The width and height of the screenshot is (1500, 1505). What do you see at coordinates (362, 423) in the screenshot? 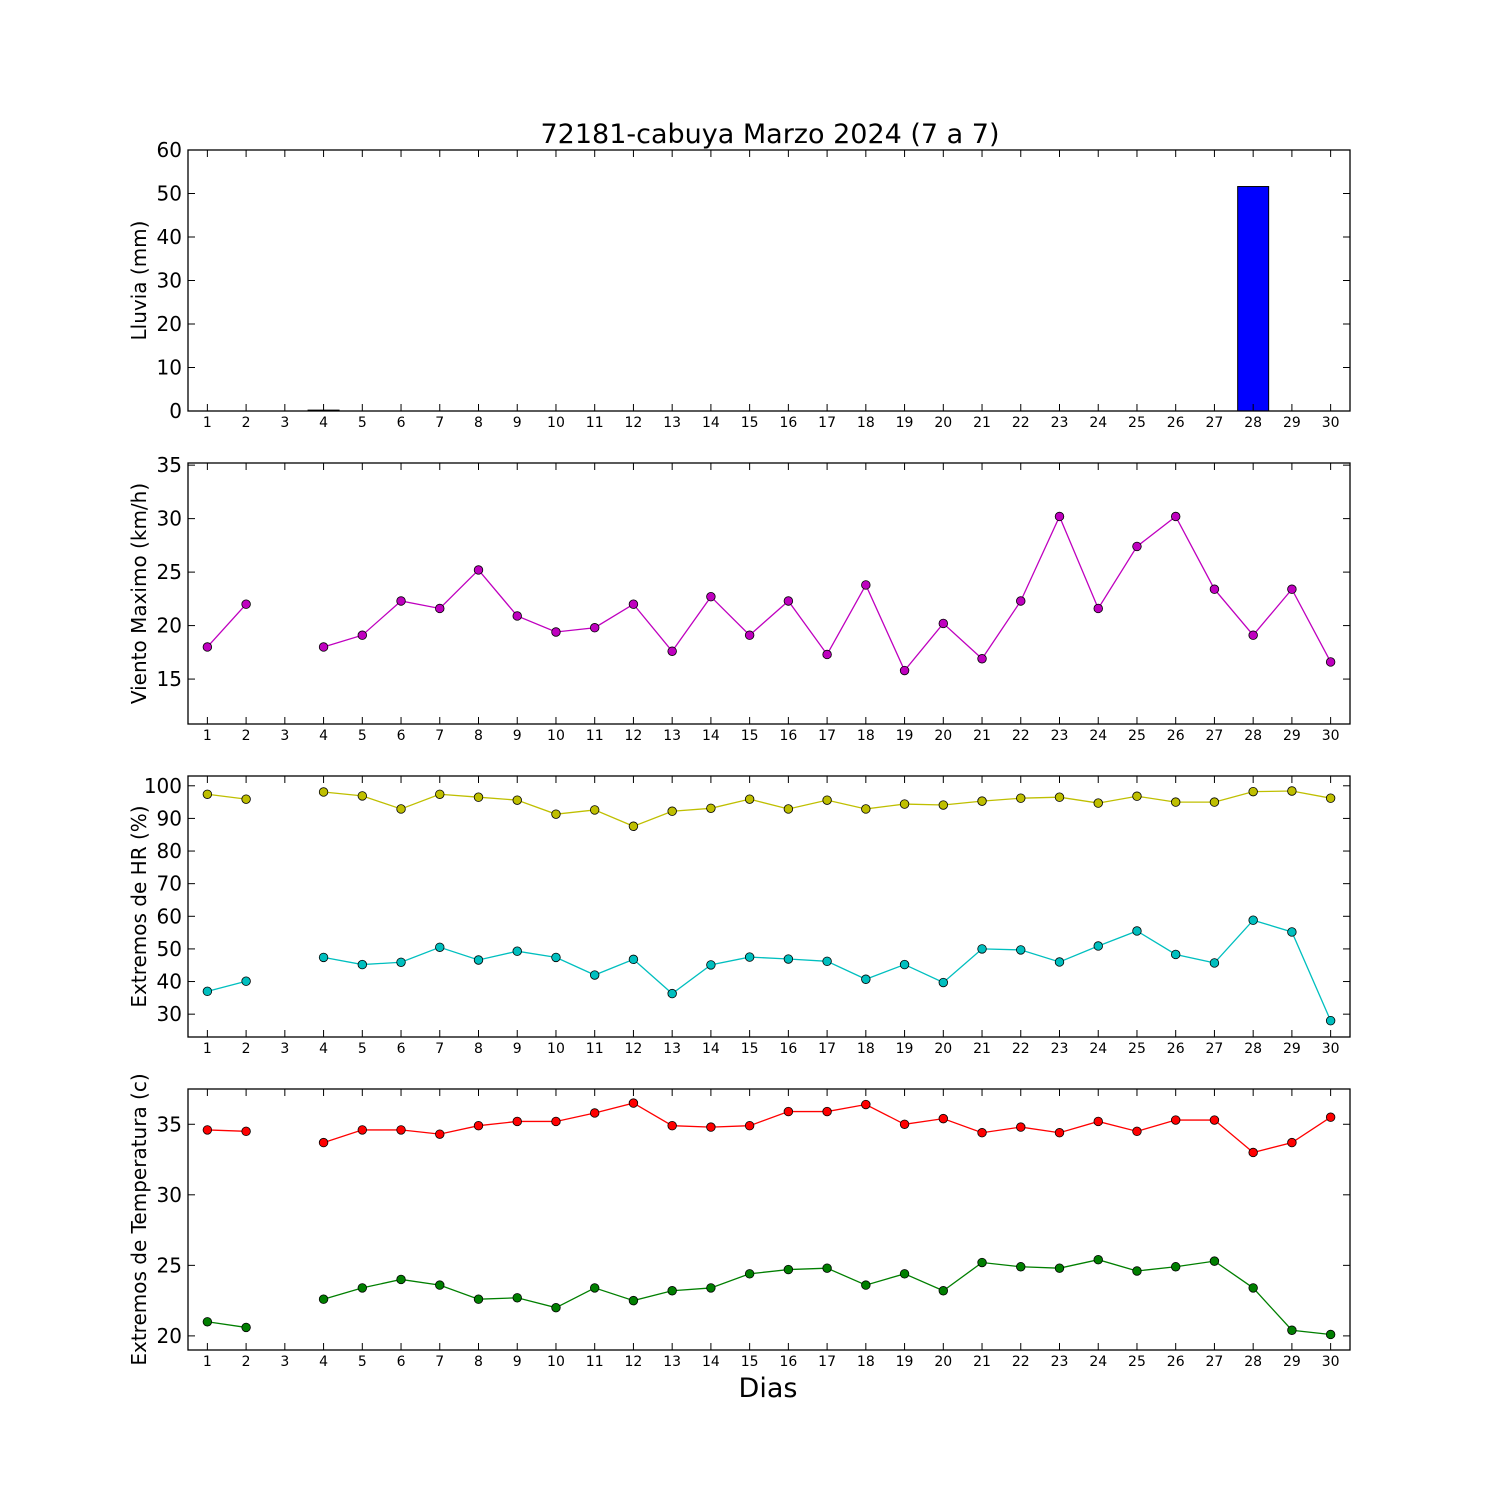
I see `x-tick-label: 5` at bounding box center [362, 423].